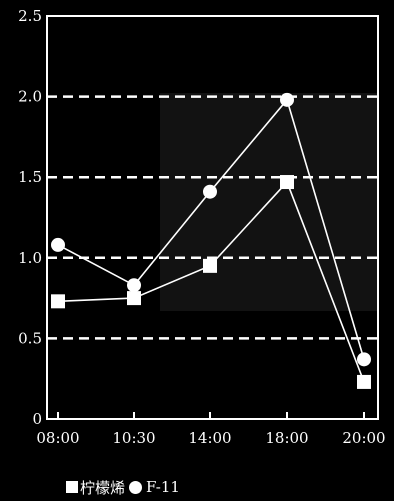 The height and width of the screenshot is (501, 394). I want to click on x-tick-label: 08:00, so click(57, 438).